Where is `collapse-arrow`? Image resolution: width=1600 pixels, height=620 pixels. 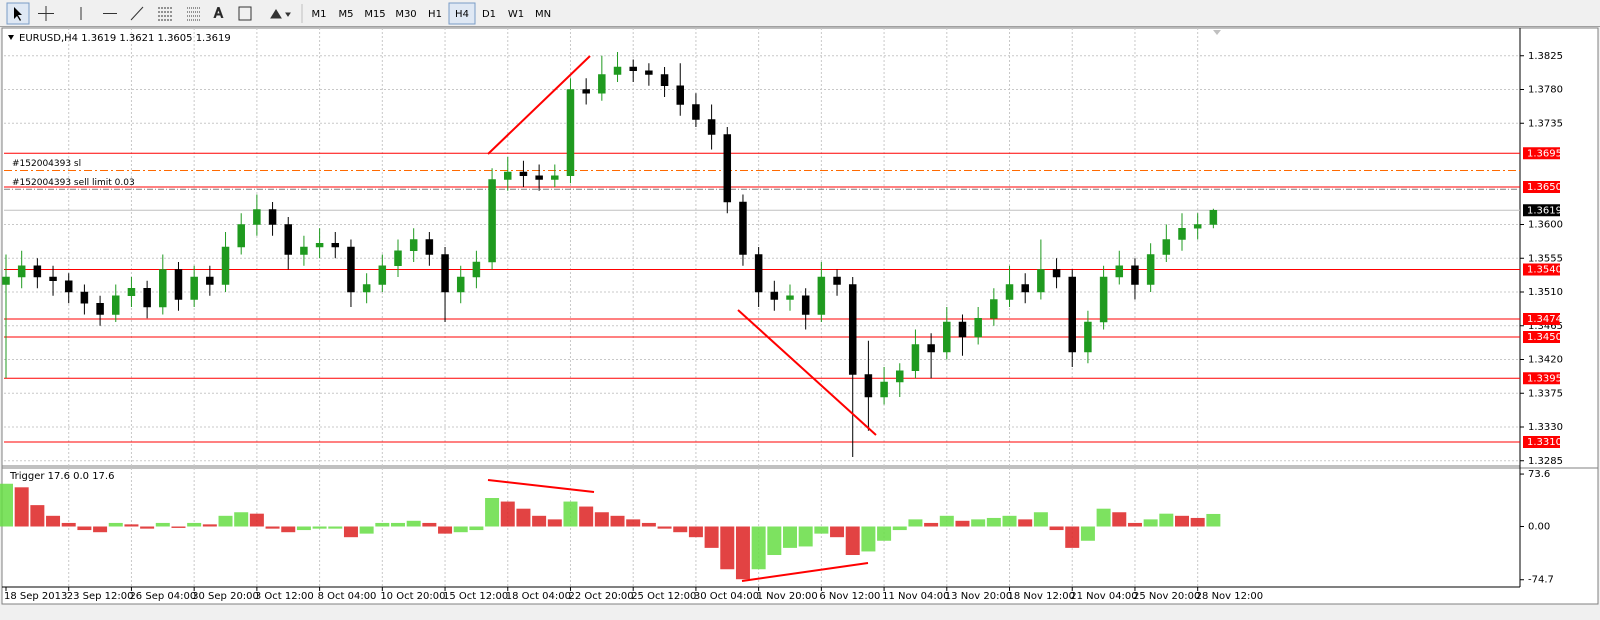 collapse-arrow is located at coordinates (11, 37).